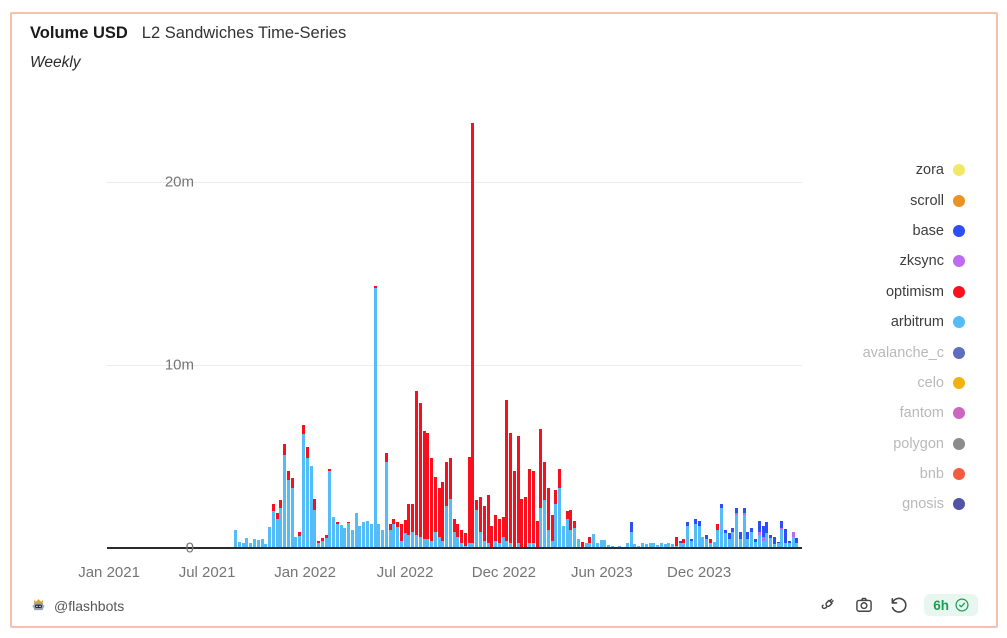  Describe the element at coordinates (917, 322) in the screenshot. I see `legend-label: arbitrum` at that location.